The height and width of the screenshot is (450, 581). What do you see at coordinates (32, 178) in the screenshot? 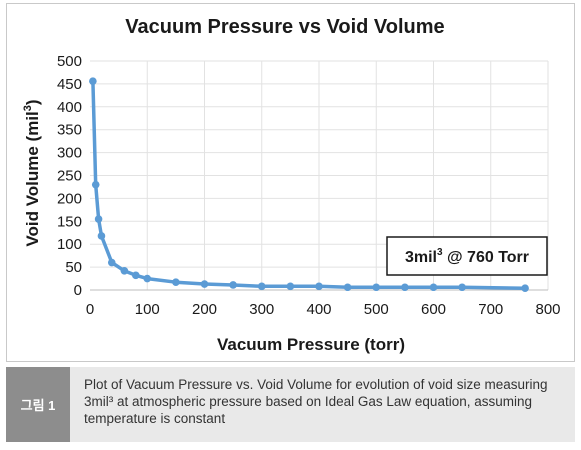
I see `y-axis-label-main: Void Volume (mil` at bounding box center [32, 178].